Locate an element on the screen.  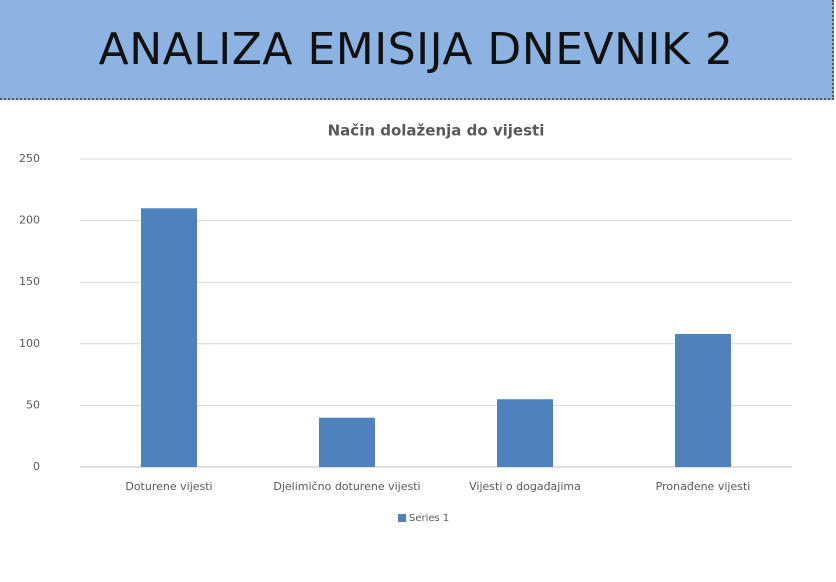
y-tick-label: 0 is located at coordinates (36, 466).